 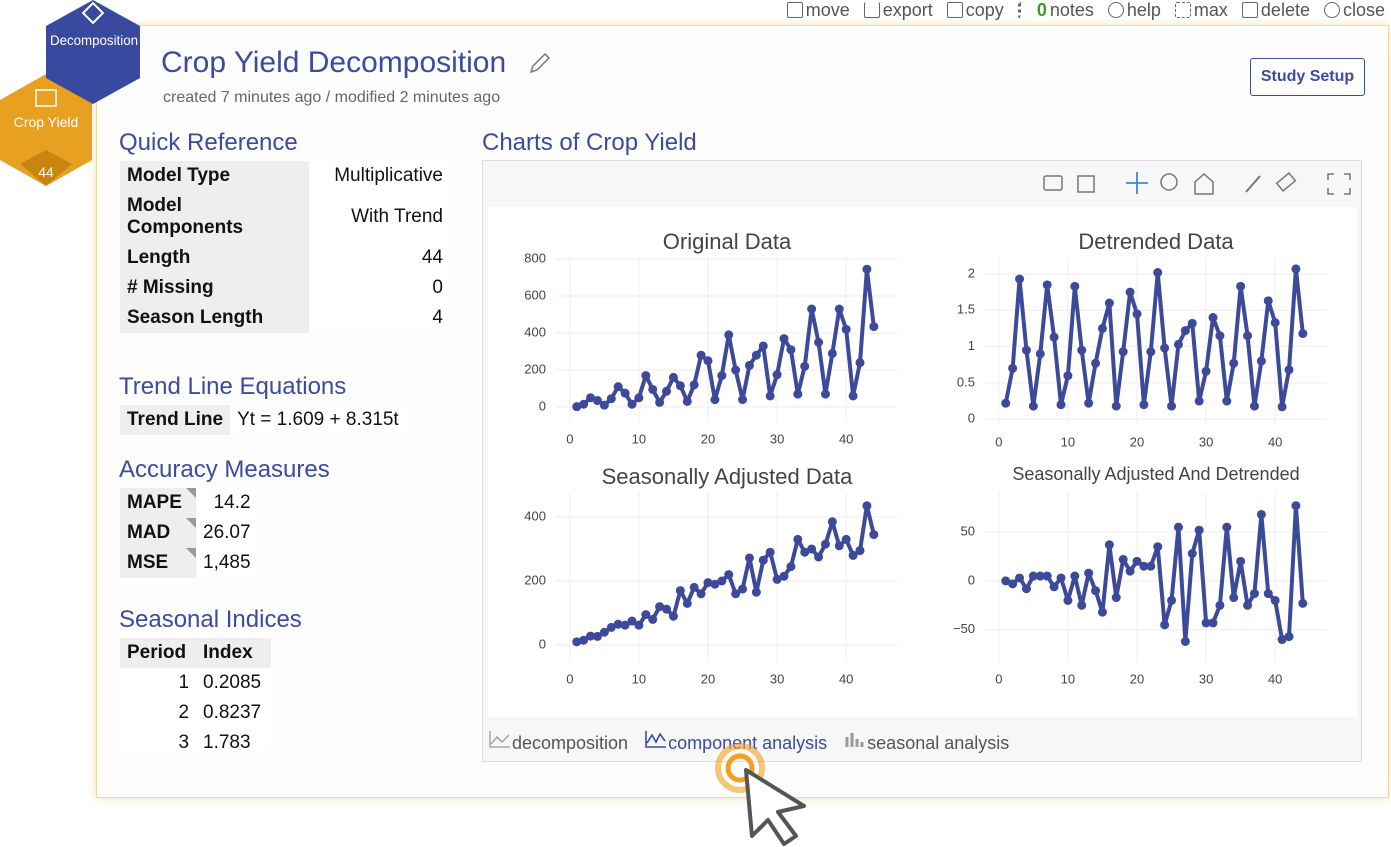 What do you see at coordinates (535, 515) in the screenshot?
I see `y-tick-label: 400` at bounding box center [535, 515].